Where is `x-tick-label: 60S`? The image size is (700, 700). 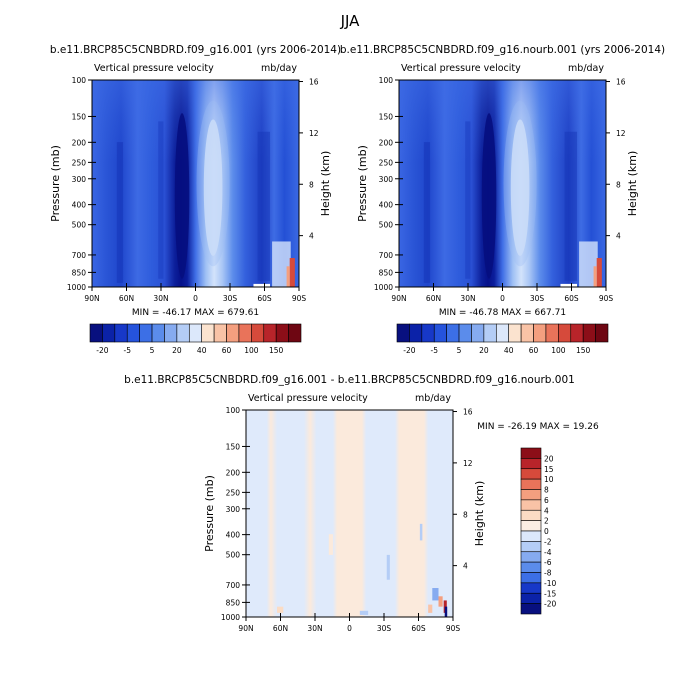
x-tick-label: 60S is located at coordinates (264, 298).